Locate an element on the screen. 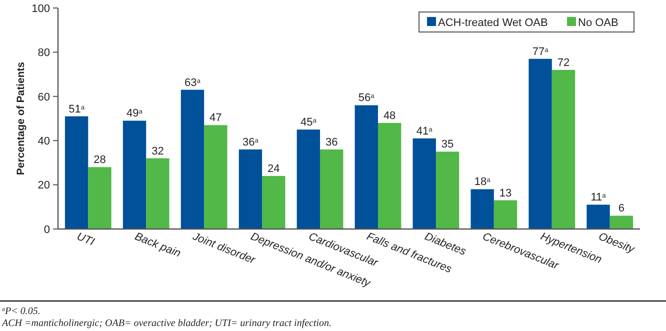  x-tick-label: Back pain is located at coordinates (157, 245).